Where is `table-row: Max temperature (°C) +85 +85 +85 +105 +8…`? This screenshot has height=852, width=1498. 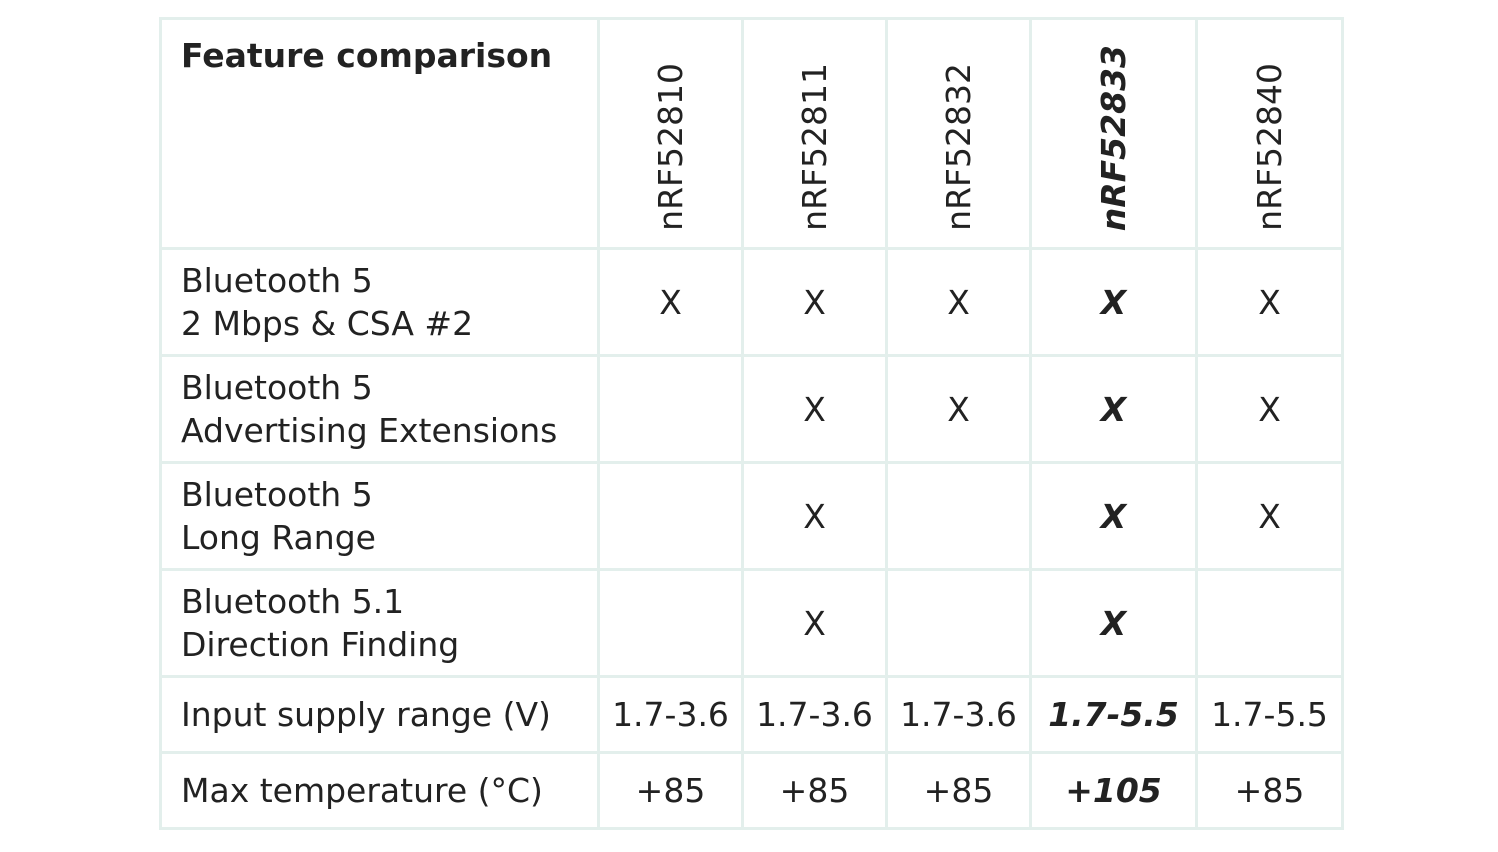
table-row: Max temperature (°C) +85 +85 +85 +105 +8… is located at coordinates (751, 790).